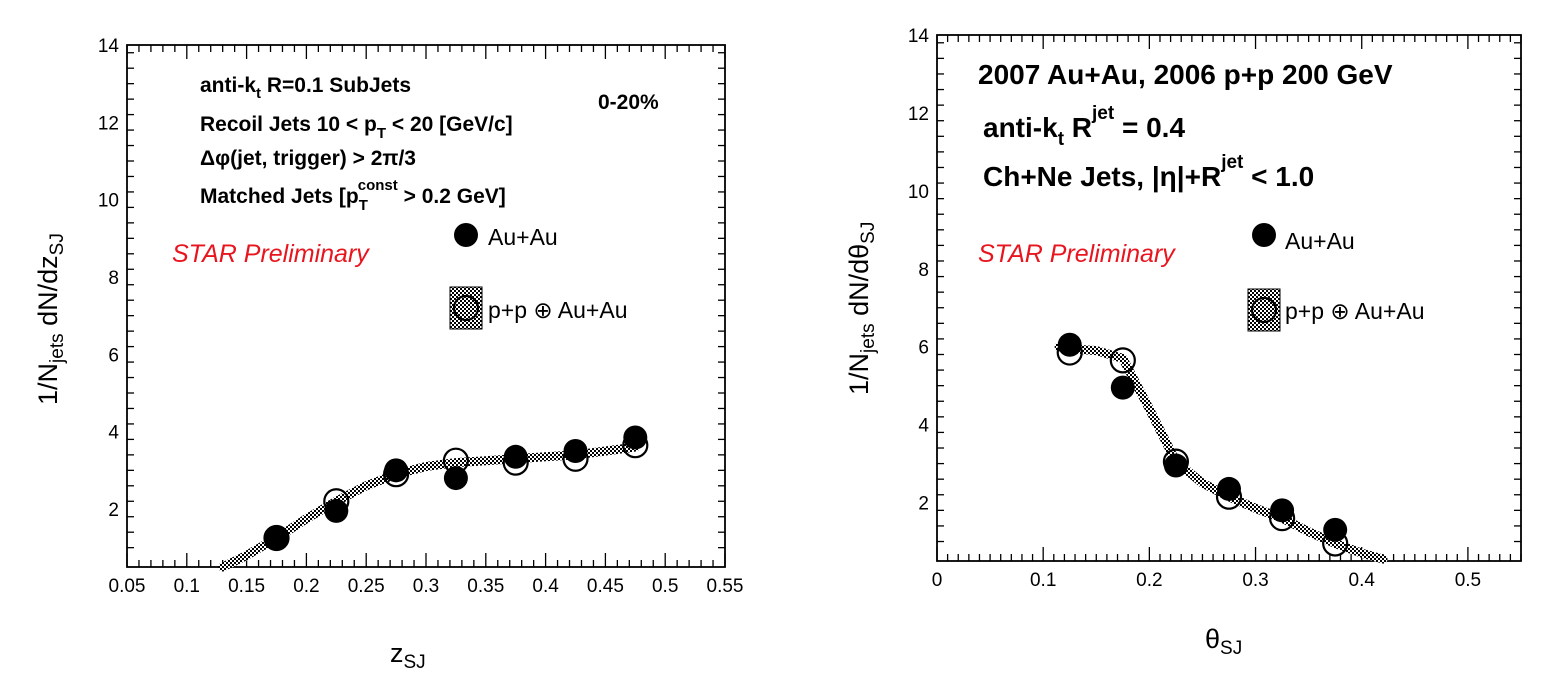 Image resolution: width=1562 pixels, height=682 pixels. What do you see at coordinates (408, 655) in the screenshot?
I see `left-x-axis-title: zSJ` at bounding box center [408, 655].